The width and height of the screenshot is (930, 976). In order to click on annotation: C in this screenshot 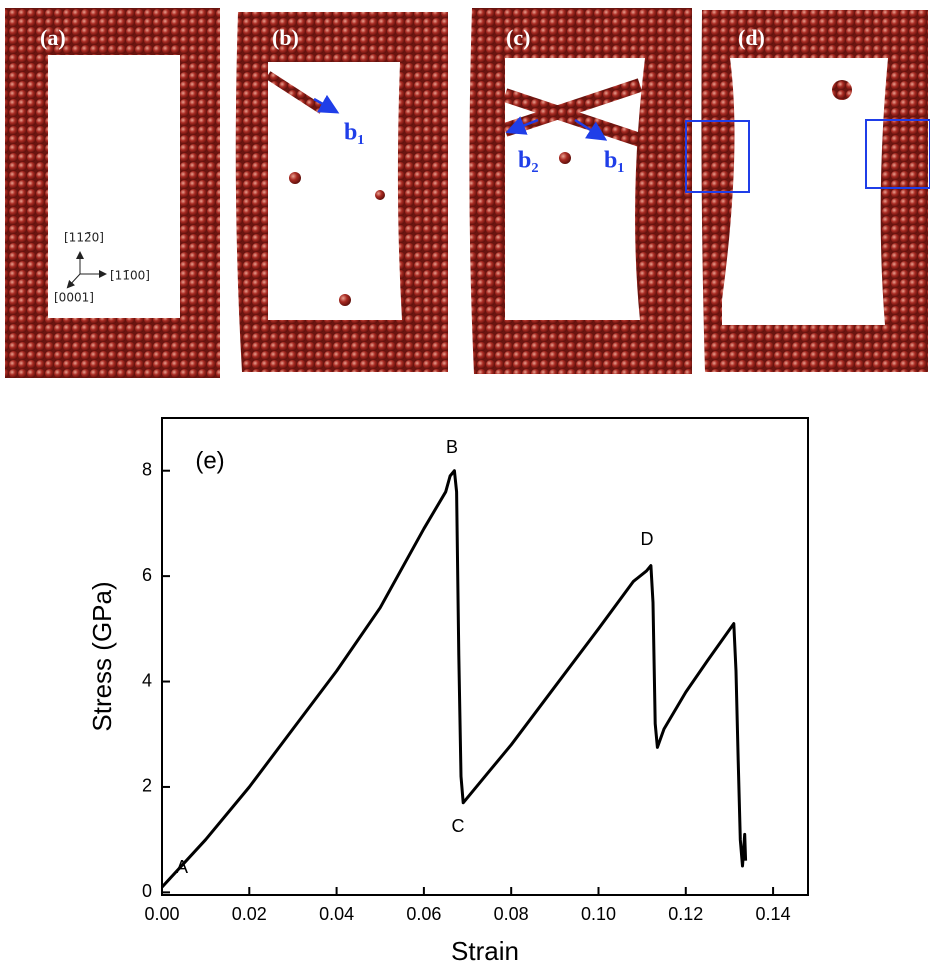, I will do `click(458, 826)`.